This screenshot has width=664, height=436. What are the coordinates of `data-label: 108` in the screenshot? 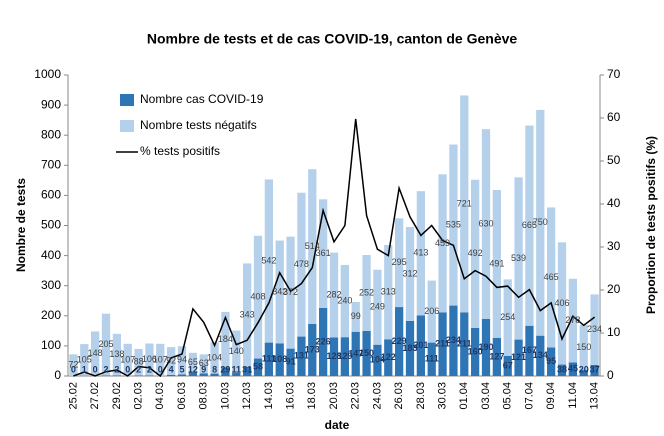 It's located at (279, 359).